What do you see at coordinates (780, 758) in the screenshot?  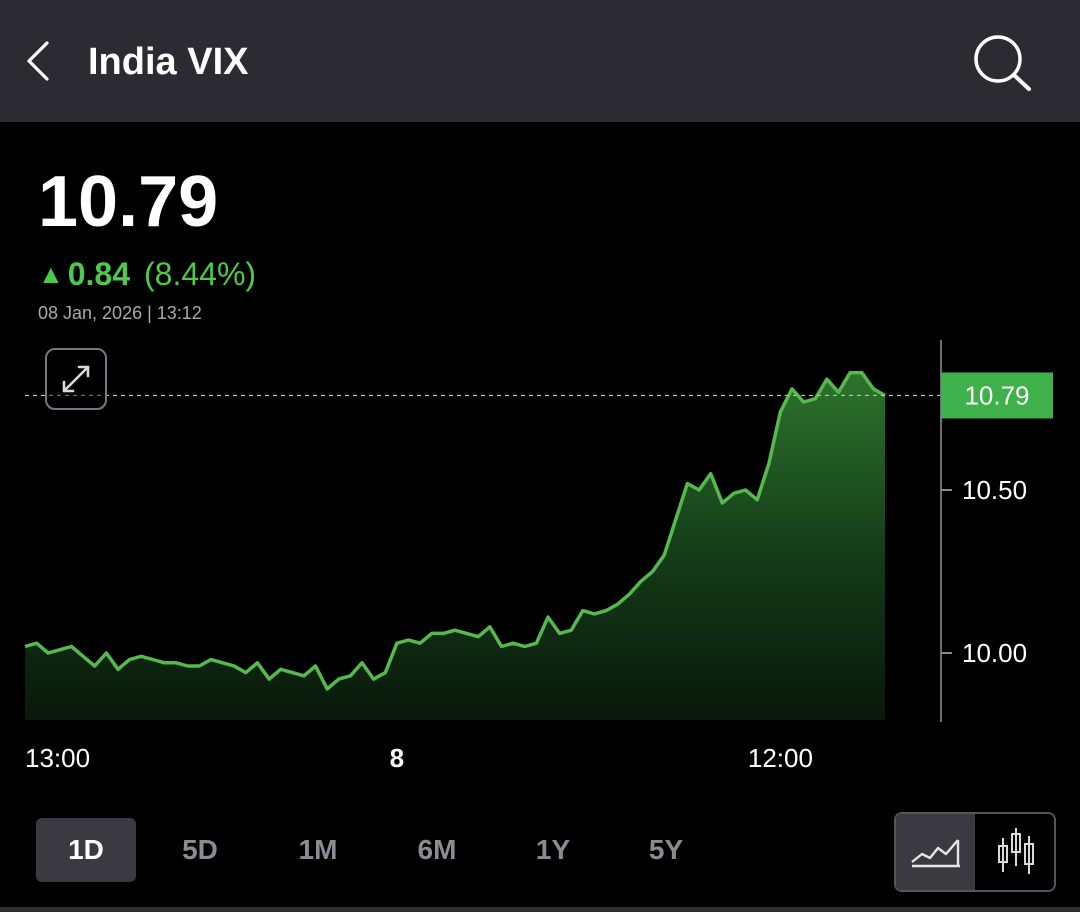 I see `x-tick-label: 12:00` at bounding box center [780, 758].